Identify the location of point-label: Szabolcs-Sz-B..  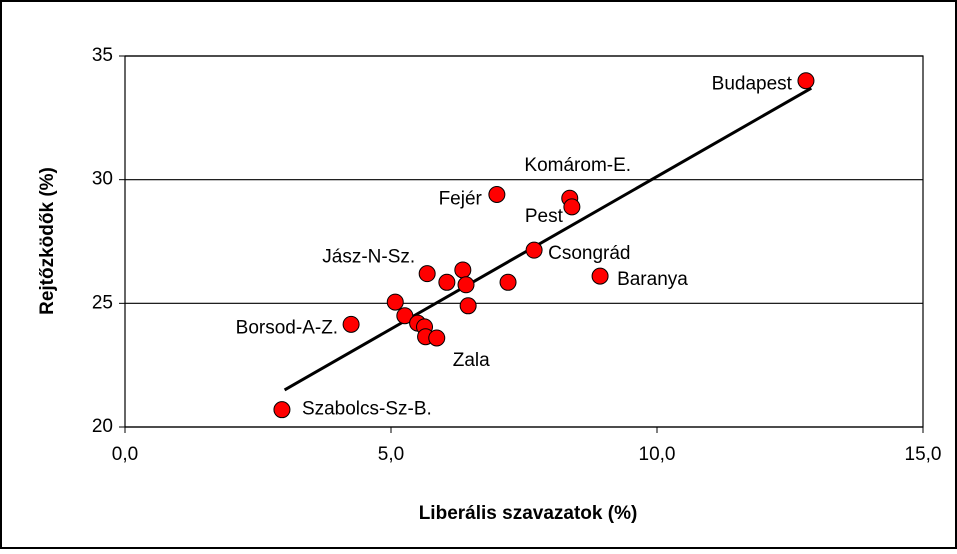
(367, 409).